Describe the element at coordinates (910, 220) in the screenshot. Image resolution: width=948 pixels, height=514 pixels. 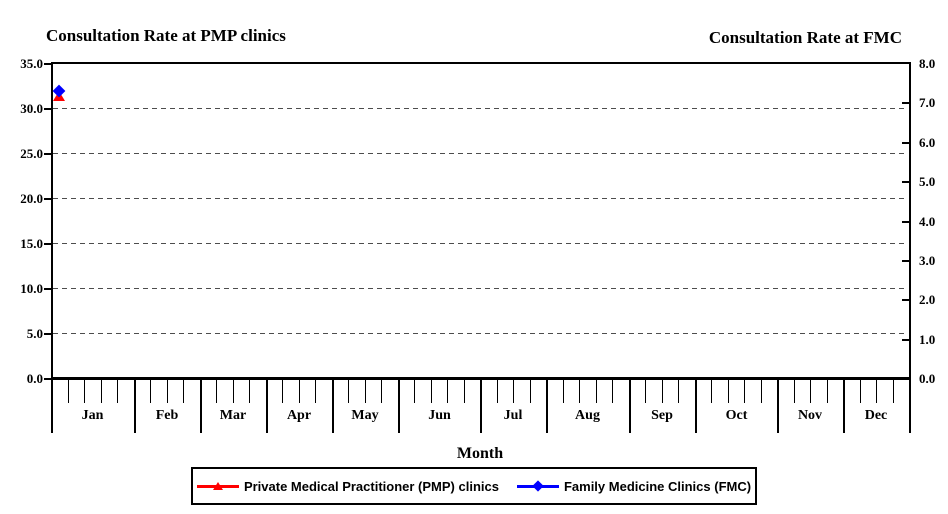
I see `right-axis-line` at that location.